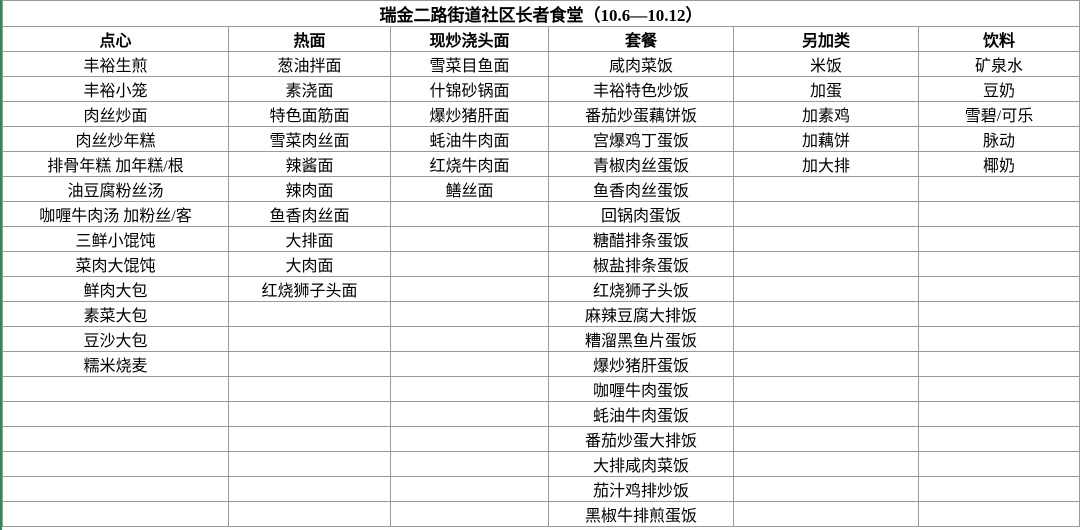 This screenshot has height=530, width=1080. What do you see at coordinates (309, 89) in the screenshot?
I see `menu-item: 素浇面` at bounding box center [309, 89].